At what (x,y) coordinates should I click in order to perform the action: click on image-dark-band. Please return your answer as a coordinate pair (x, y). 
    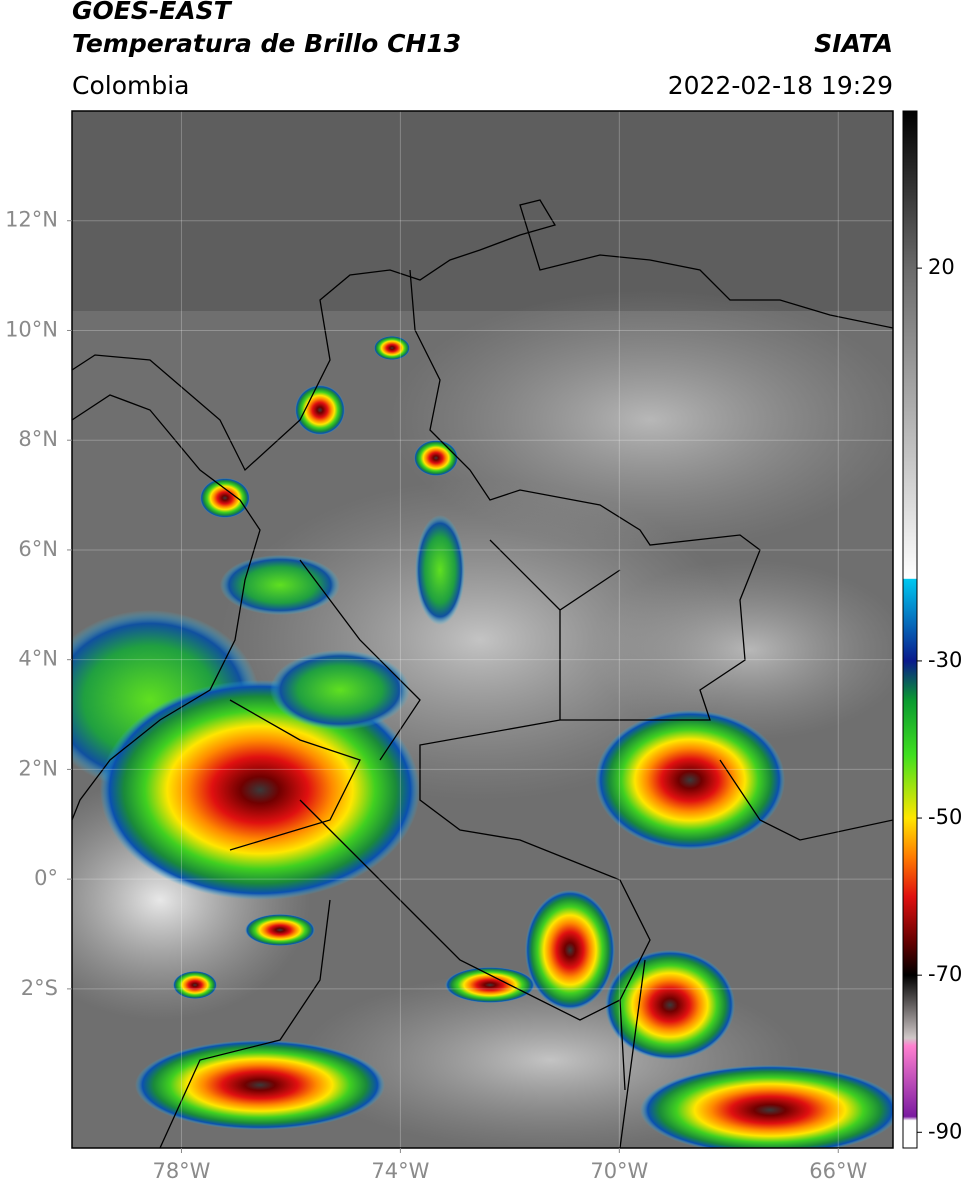
    Looking at the image, I should click on (482, 211).